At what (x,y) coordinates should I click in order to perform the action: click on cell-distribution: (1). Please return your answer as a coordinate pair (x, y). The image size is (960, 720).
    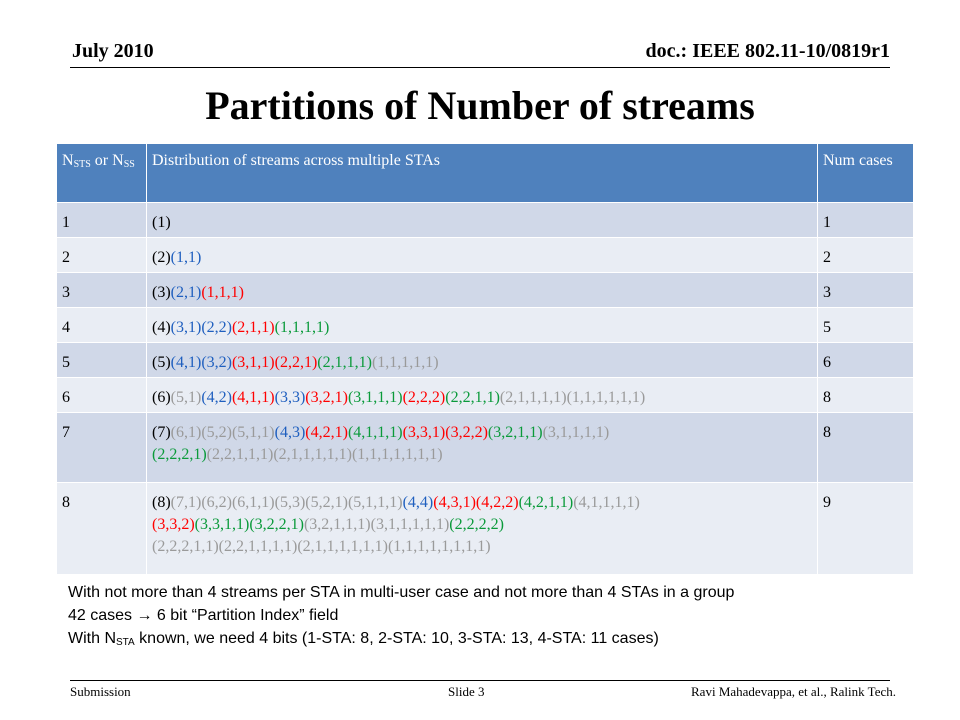
    Looking at the image, I should click on (482, 220).